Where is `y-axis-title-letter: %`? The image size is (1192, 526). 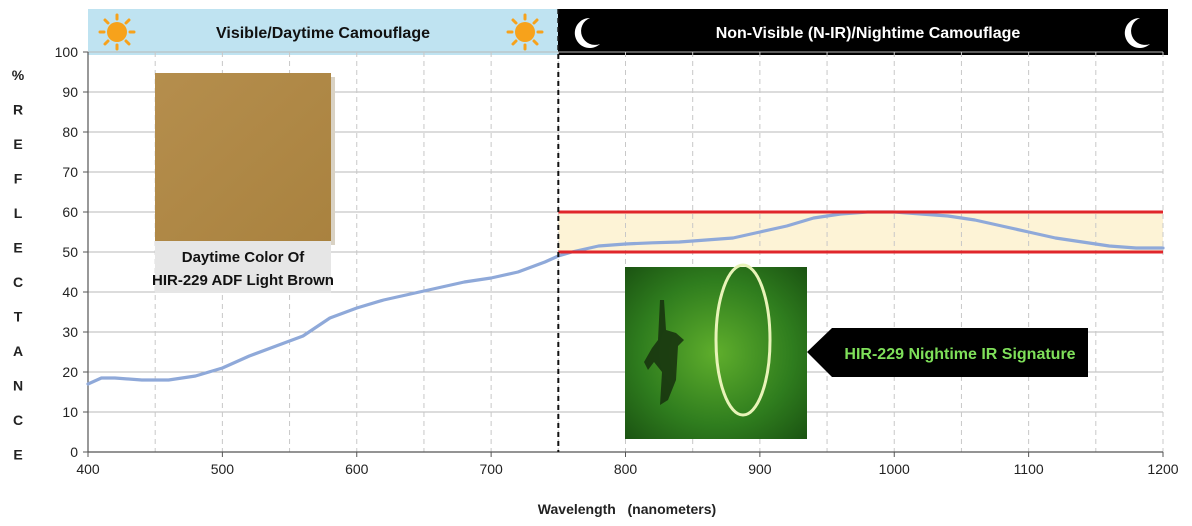
y-axis-title-letter: % is located at coordinates (18, 75).